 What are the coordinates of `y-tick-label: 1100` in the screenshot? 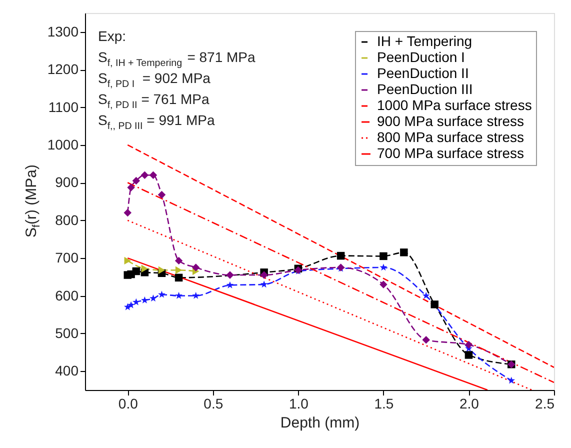 It's located at (63, 106).